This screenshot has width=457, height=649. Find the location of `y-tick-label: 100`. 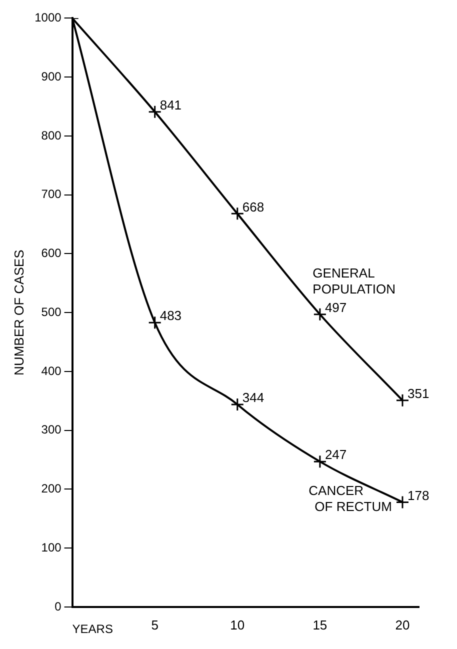

y-tick-label: 100 is located at coordinates (51, 547).